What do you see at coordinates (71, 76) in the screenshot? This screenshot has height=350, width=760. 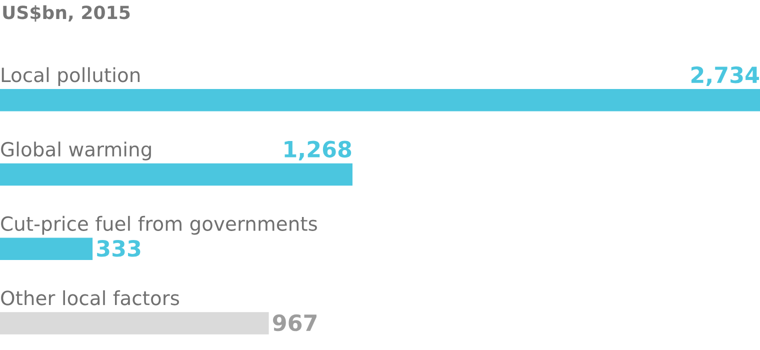 I see `y-tick-label: Local pollution` at bounding box center [71, 76].